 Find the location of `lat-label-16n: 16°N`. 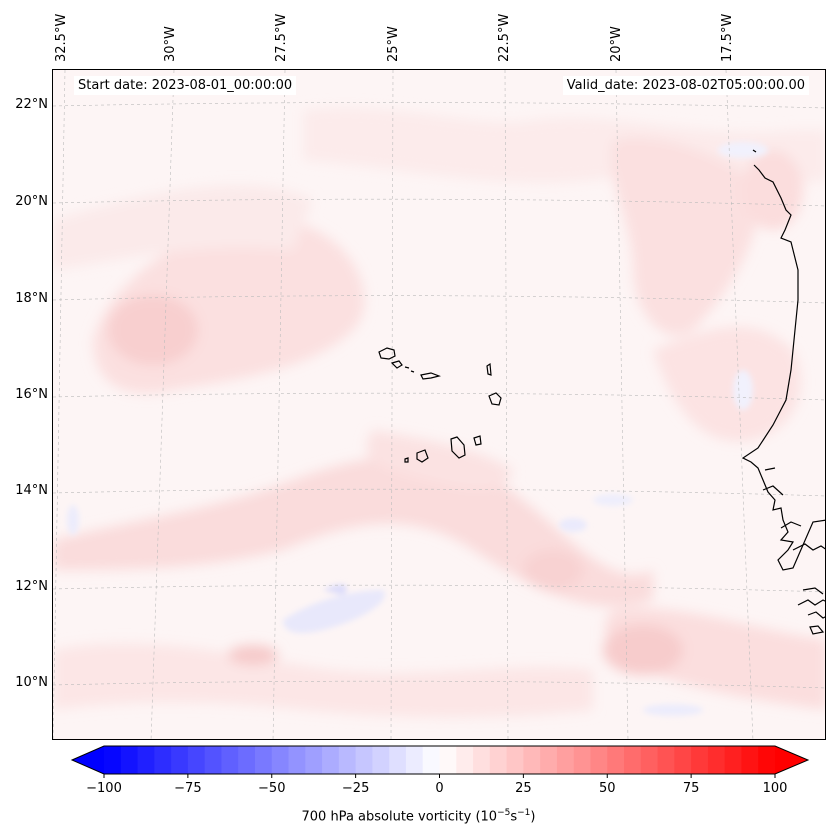

lat-label-16n: 16°N is located at coordinates (31, 394).